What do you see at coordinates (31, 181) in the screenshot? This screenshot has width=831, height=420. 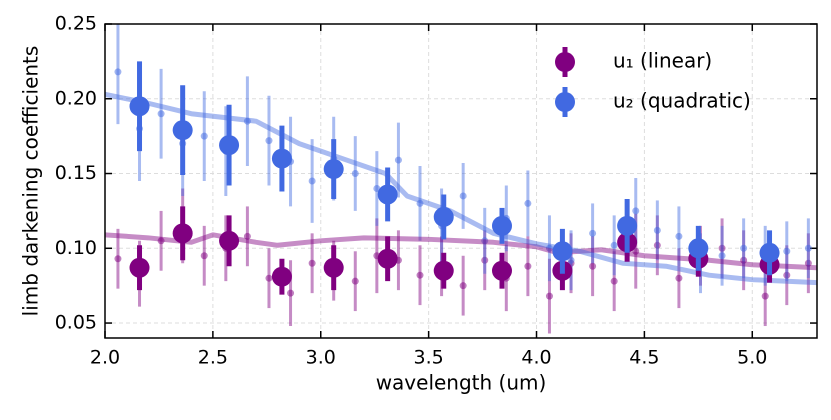 I see `y-axis-label: limb darkening coefficients` at bounding box center [31, 181].